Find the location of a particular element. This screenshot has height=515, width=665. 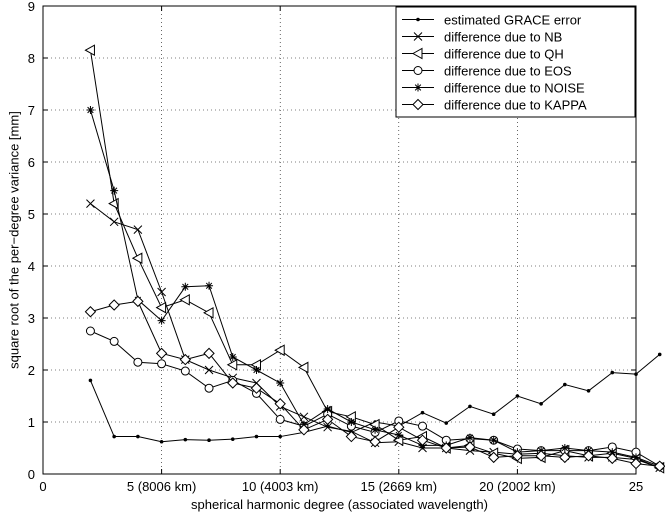

x-tick-label: 5 (8006 km) is located at coordinates (161, 486).